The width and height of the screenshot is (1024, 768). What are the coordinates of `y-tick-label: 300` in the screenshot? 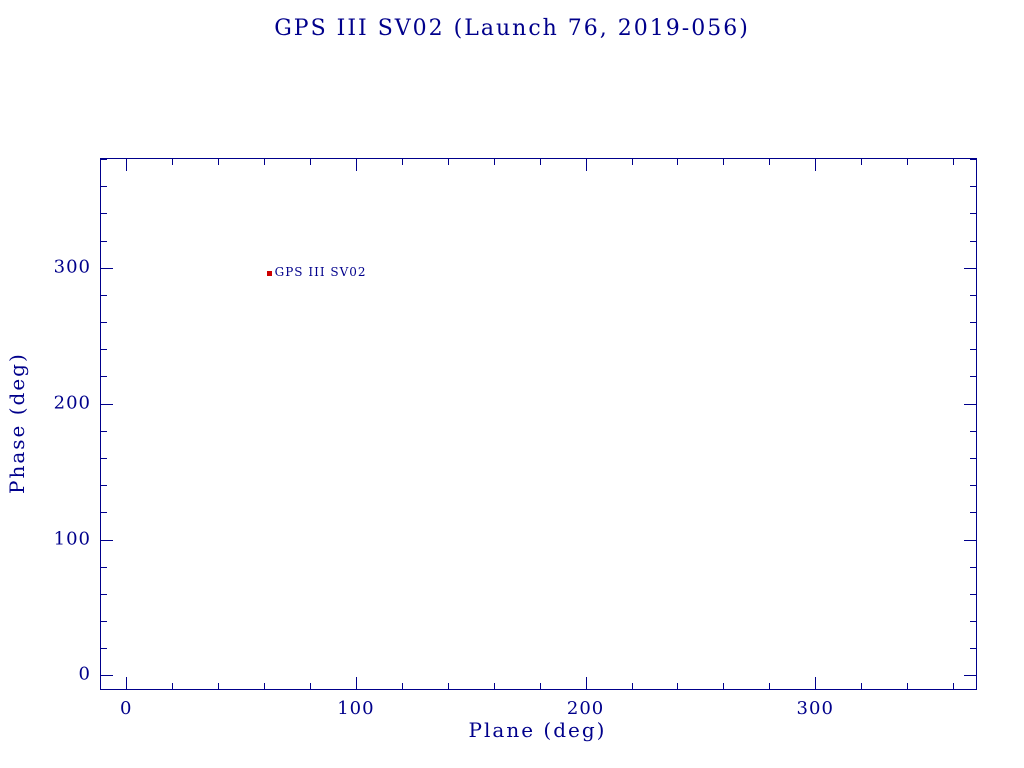 It's located at (72, 267).